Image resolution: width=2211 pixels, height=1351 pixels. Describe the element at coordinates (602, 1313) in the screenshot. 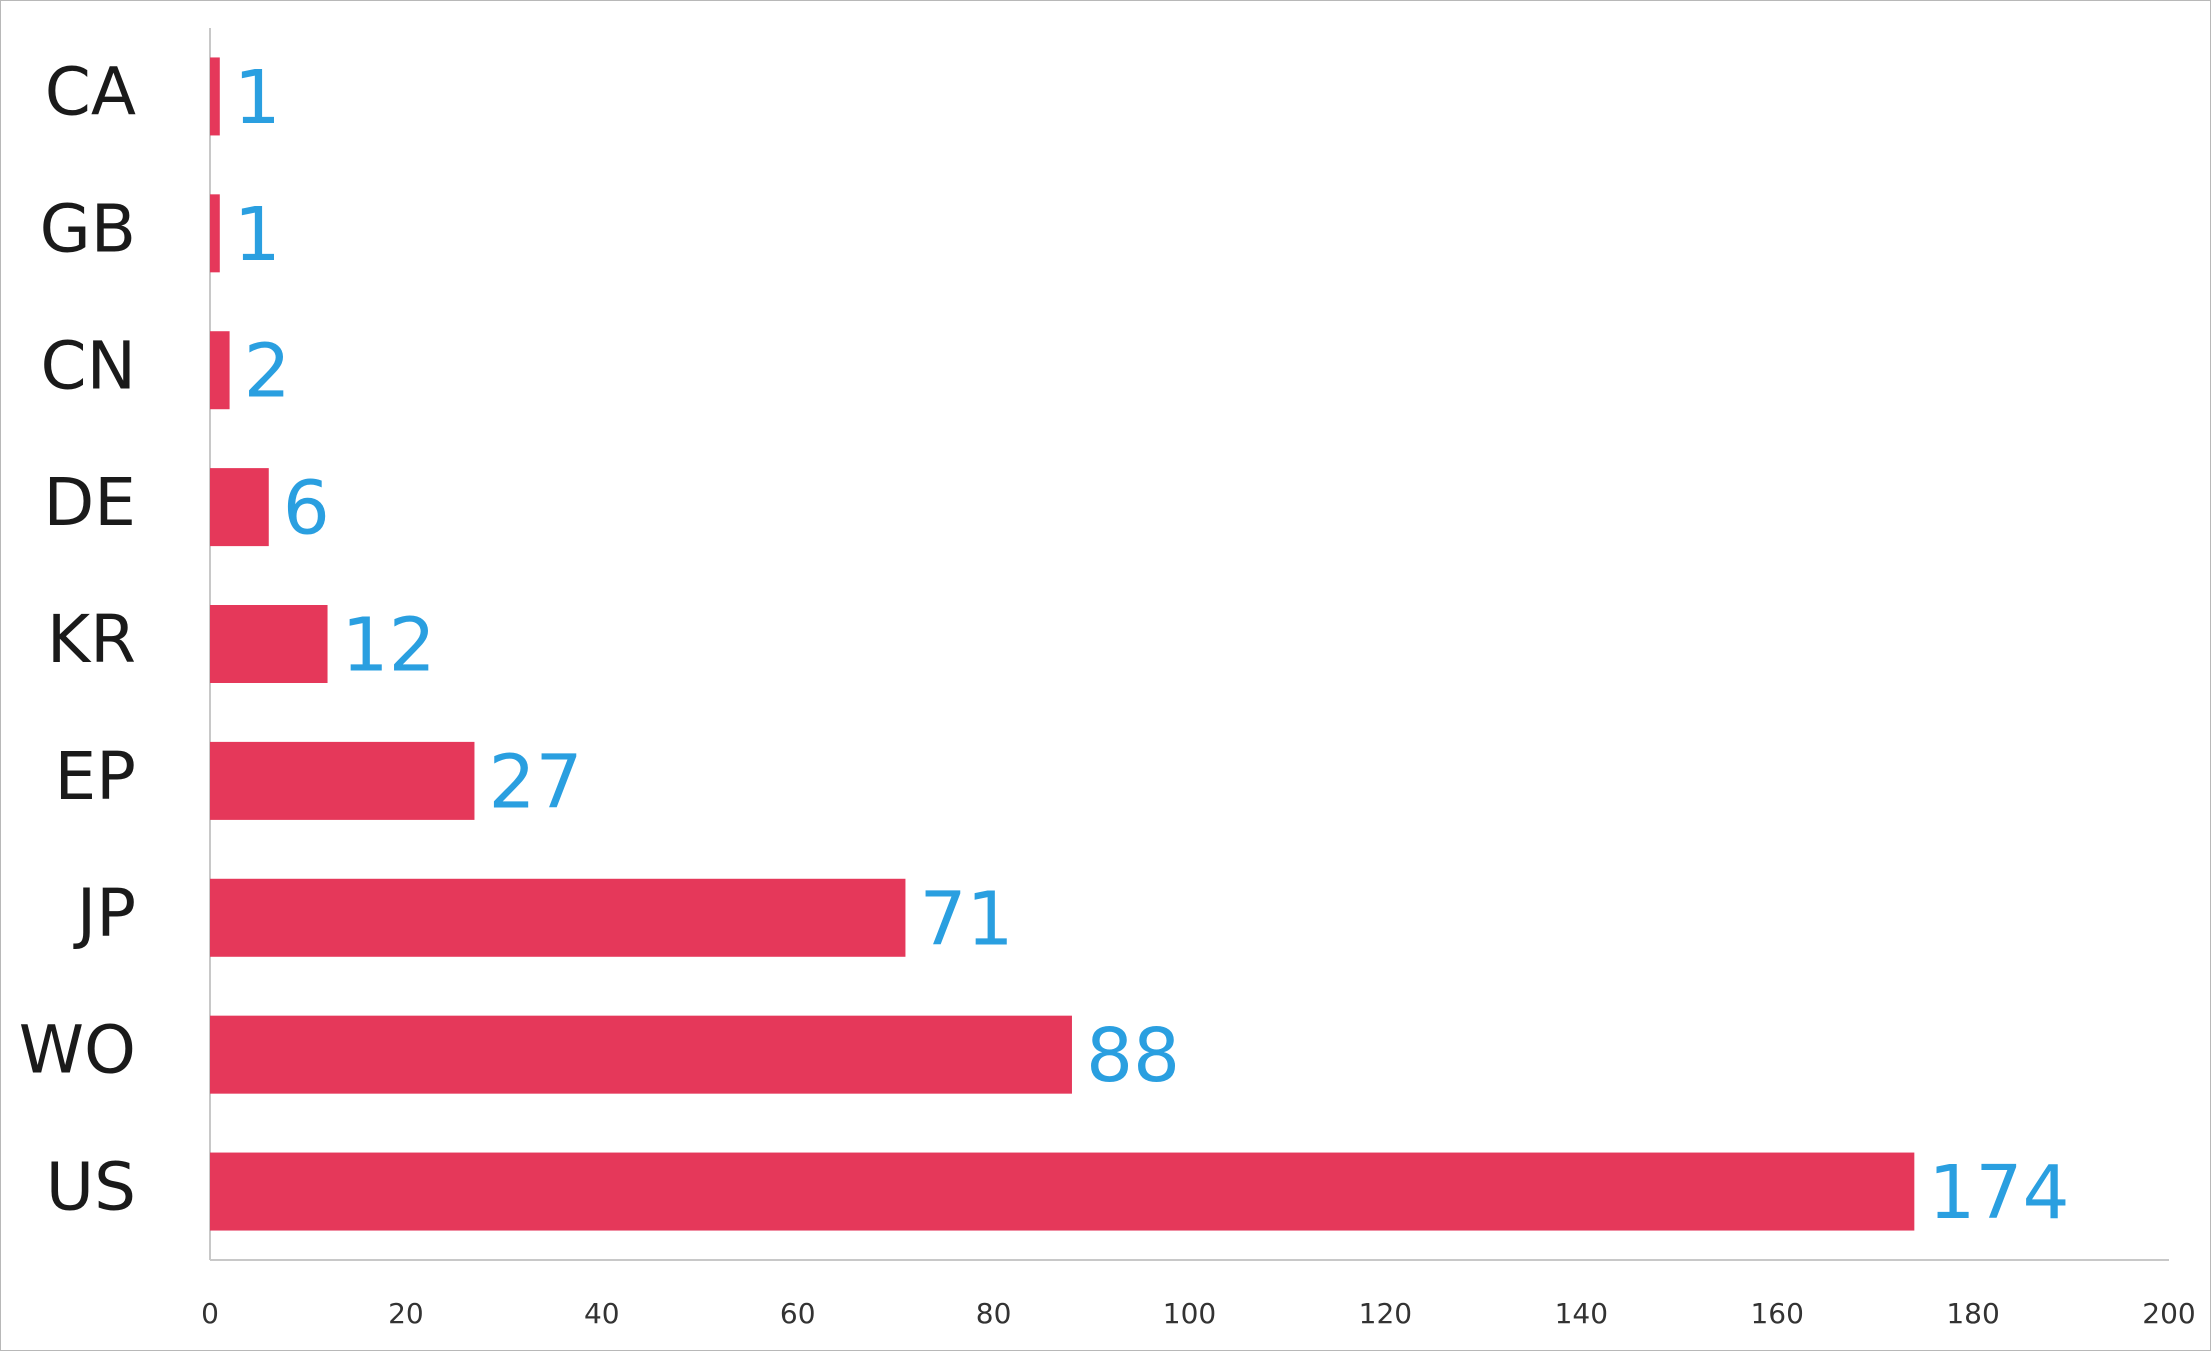

I see `x-tick-label: 40` at that location.